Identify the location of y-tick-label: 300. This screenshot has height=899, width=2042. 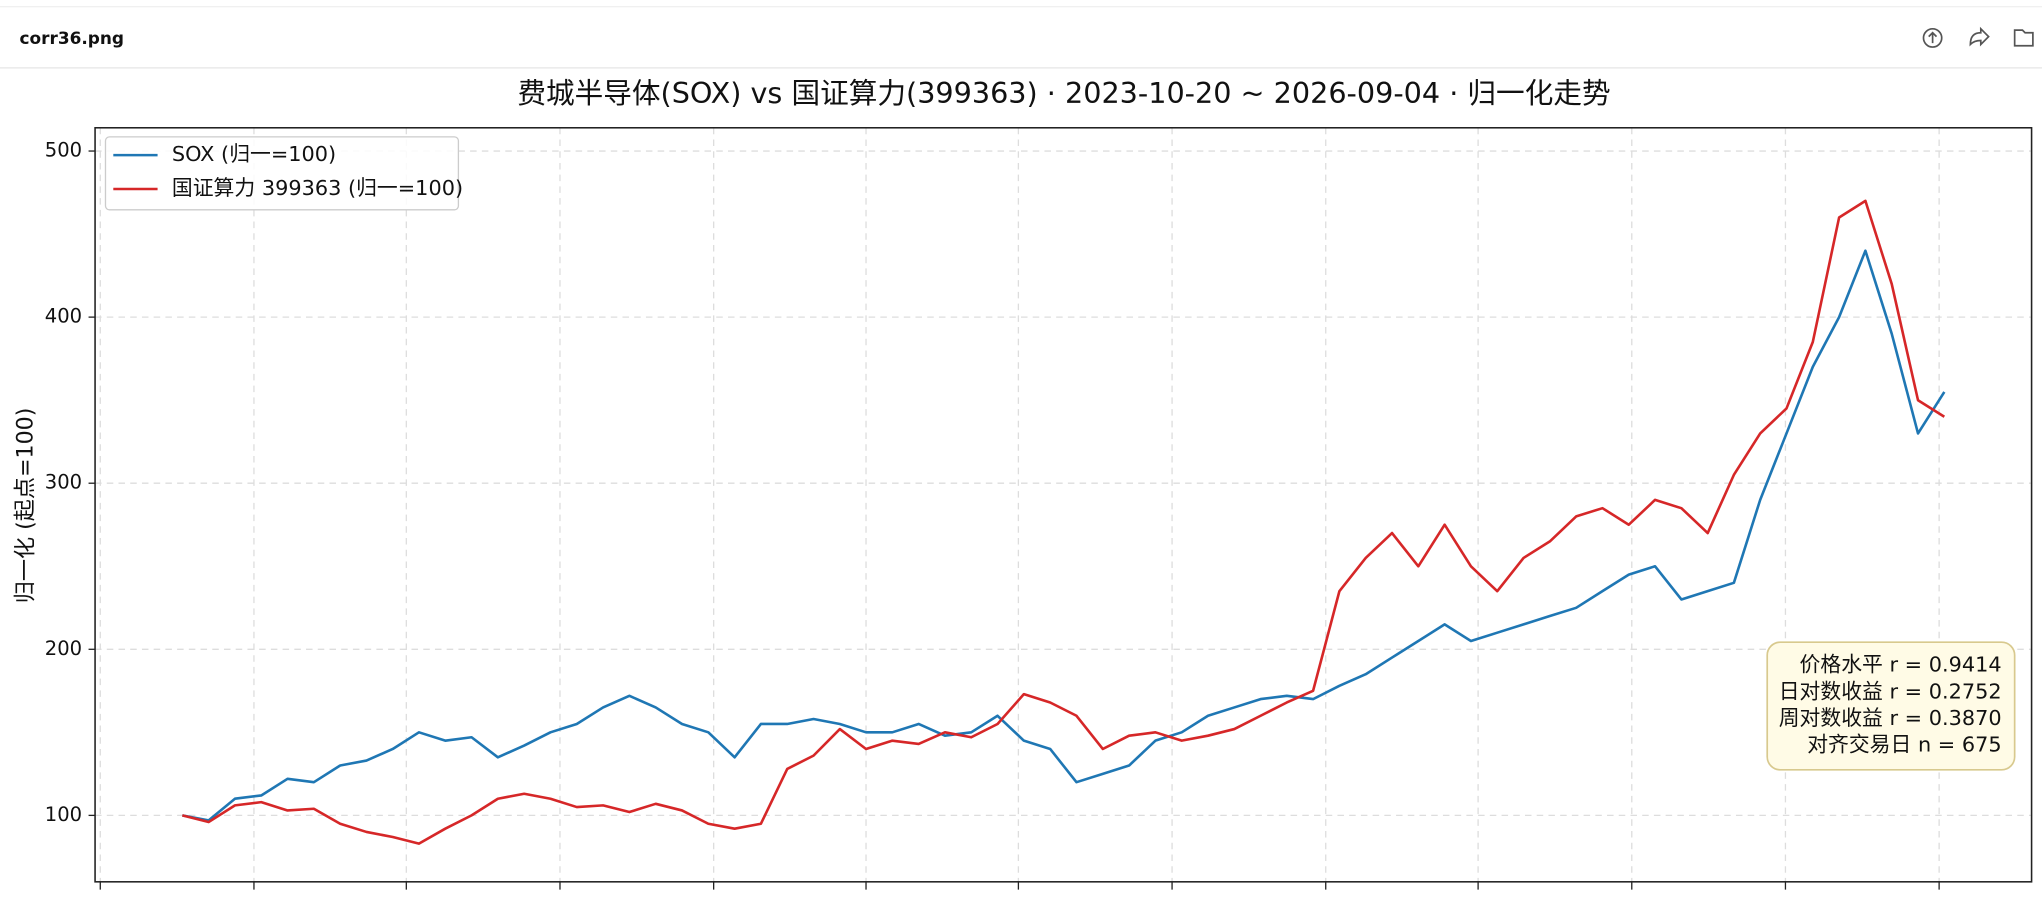
(63, 482).